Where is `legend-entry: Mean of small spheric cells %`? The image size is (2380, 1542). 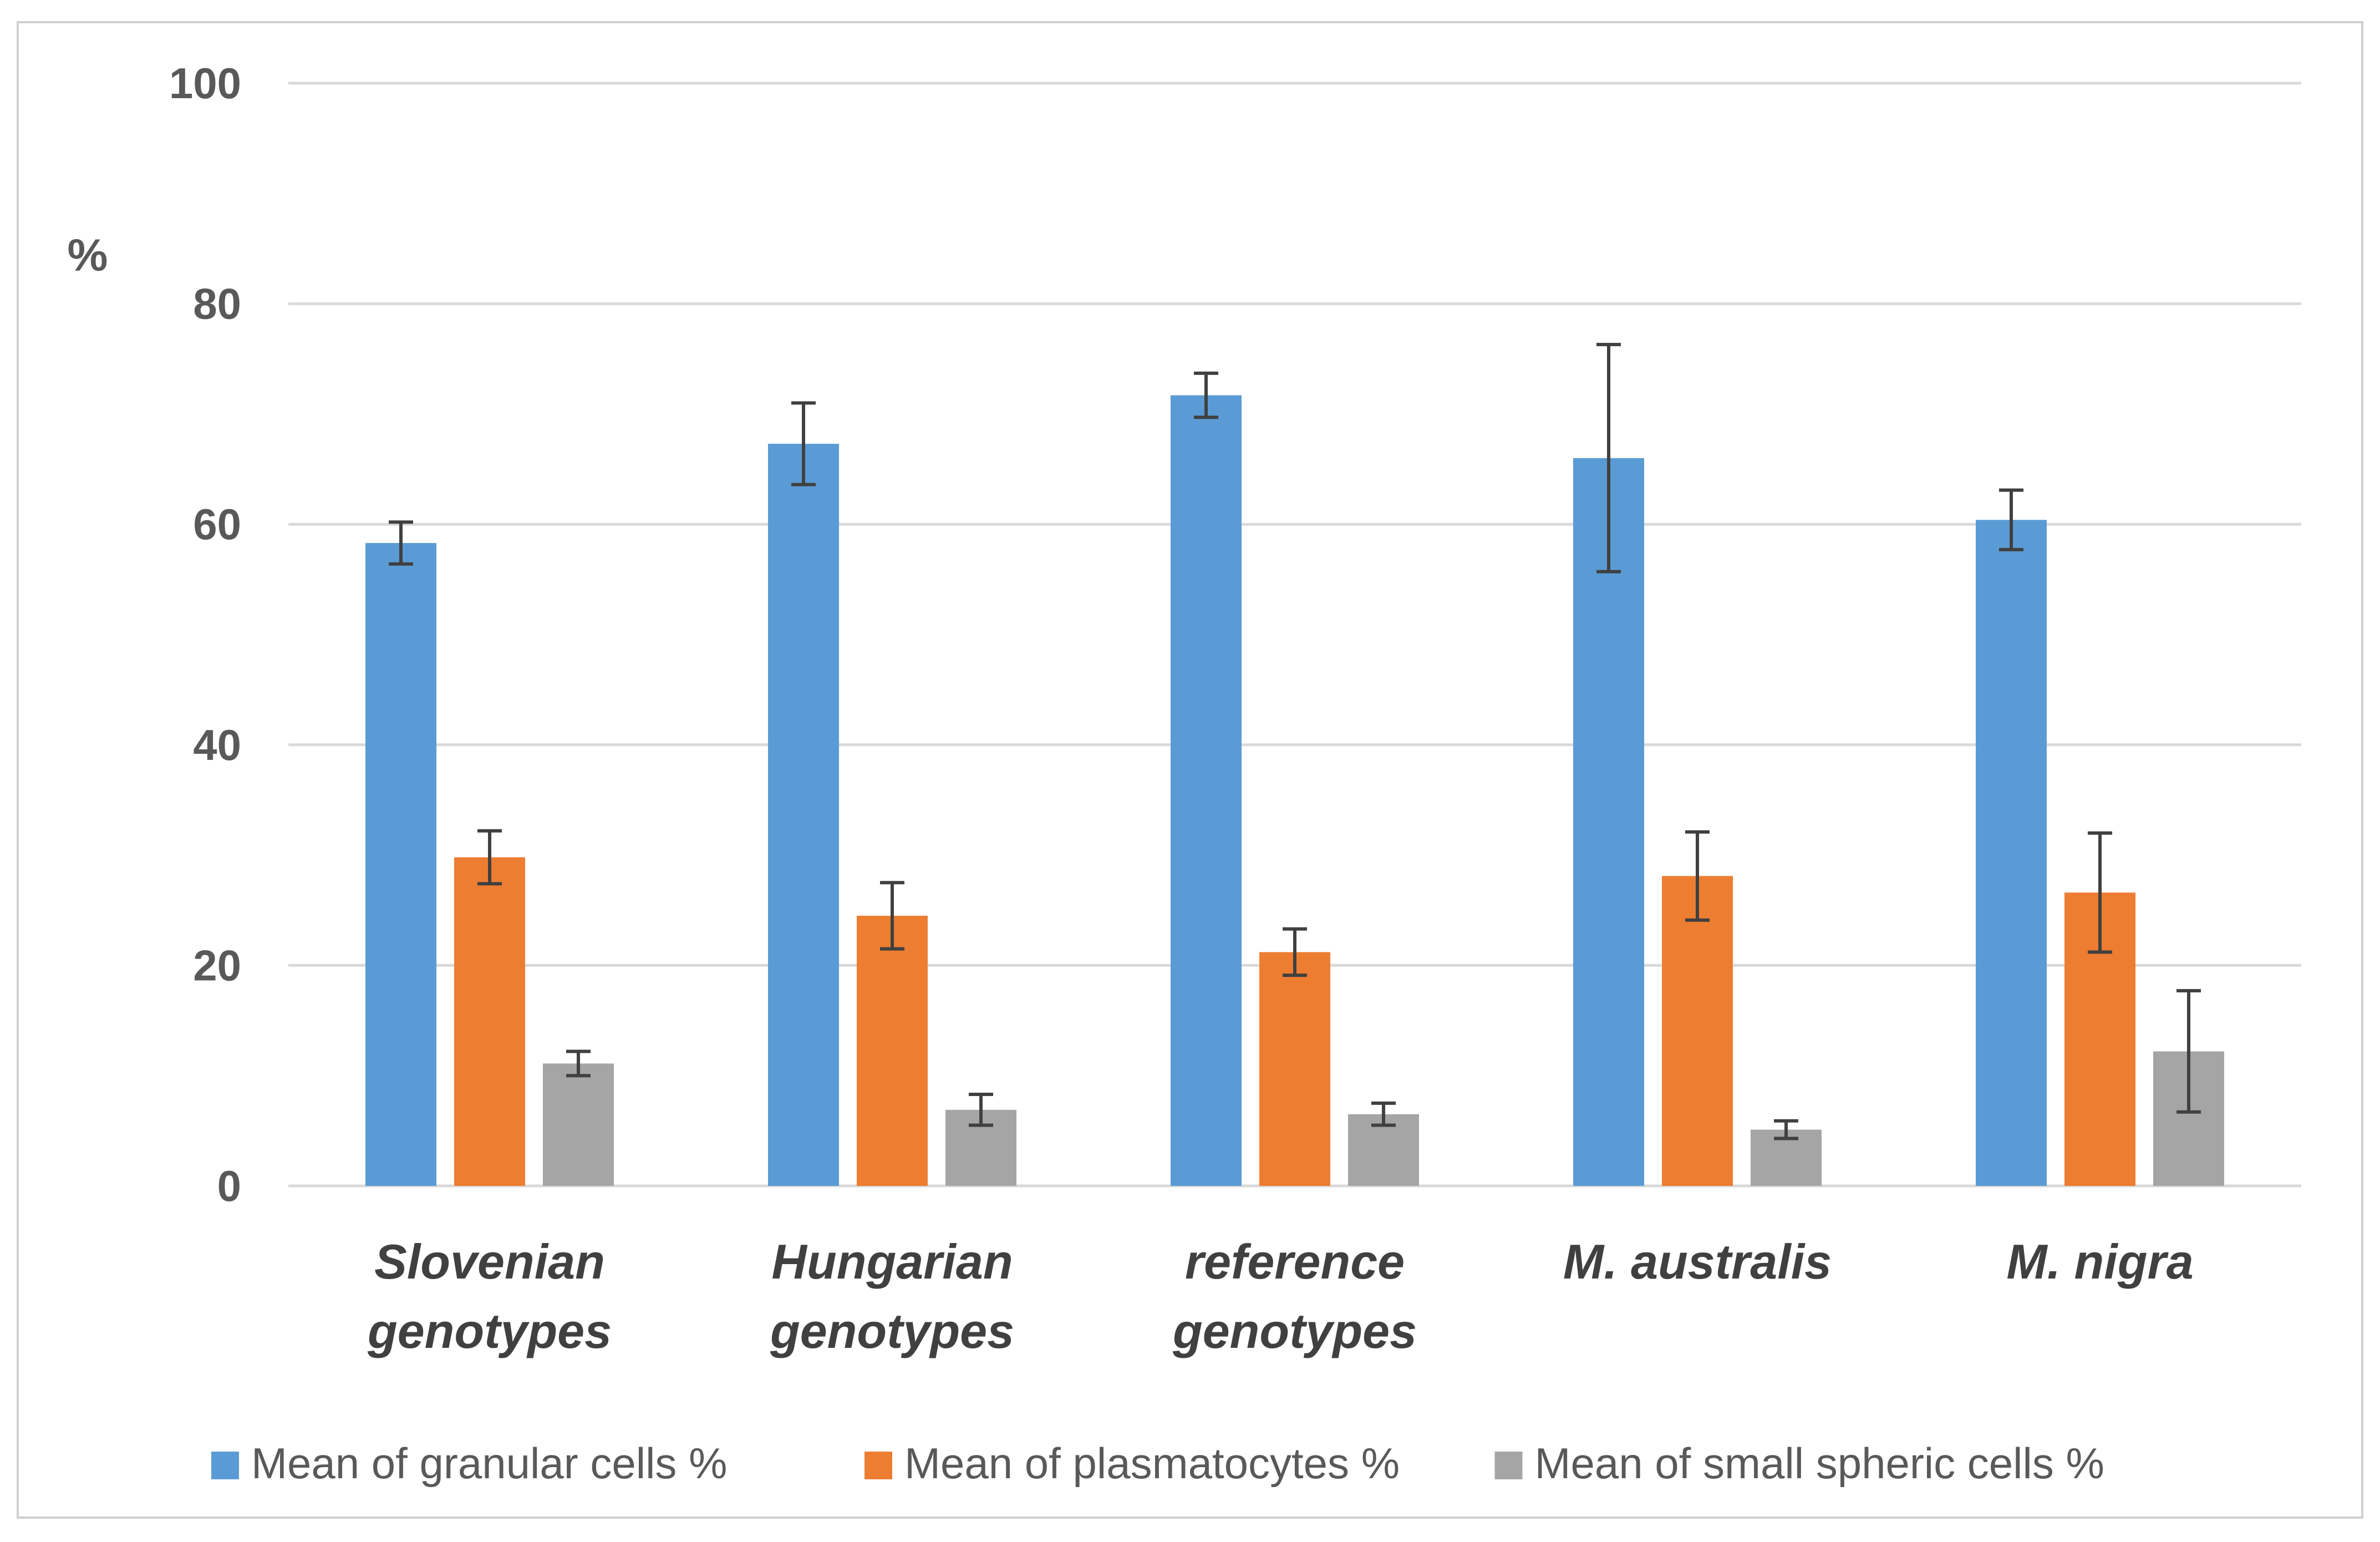 legend-entry: Mean of small spheric cells % is located at coordinates (1799, 1463).